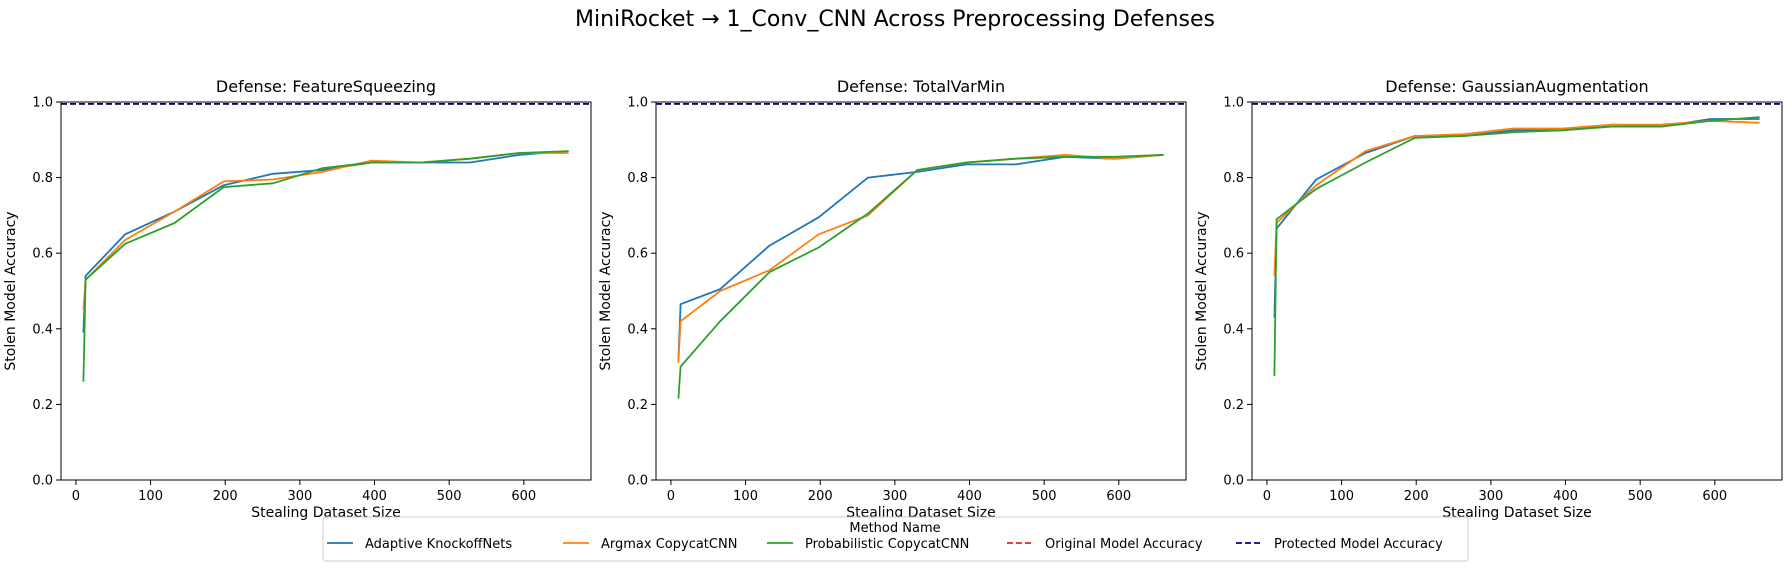  What do you see at coordinates (921, 86) in the screenshot?
I see `panel-title: Defense: TotalVarMin` at bounding box center [921, 86].